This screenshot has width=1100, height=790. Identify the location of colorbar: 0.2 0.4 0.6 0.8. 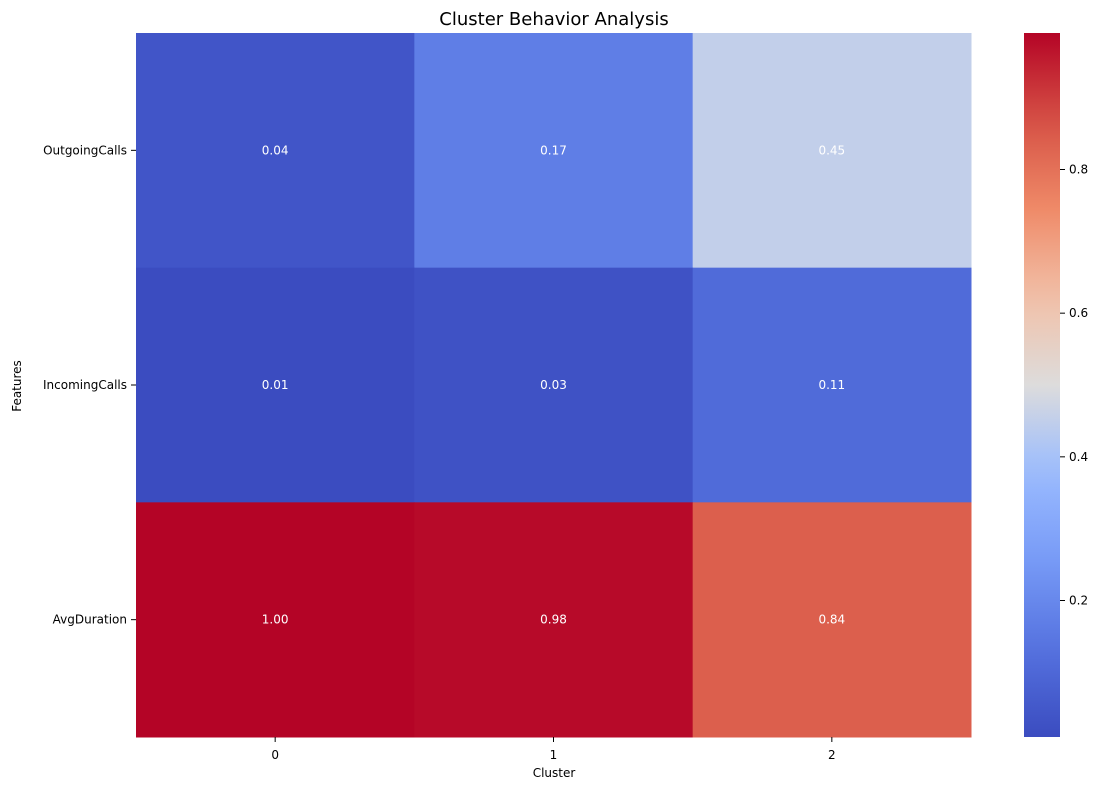
(1056, 385).